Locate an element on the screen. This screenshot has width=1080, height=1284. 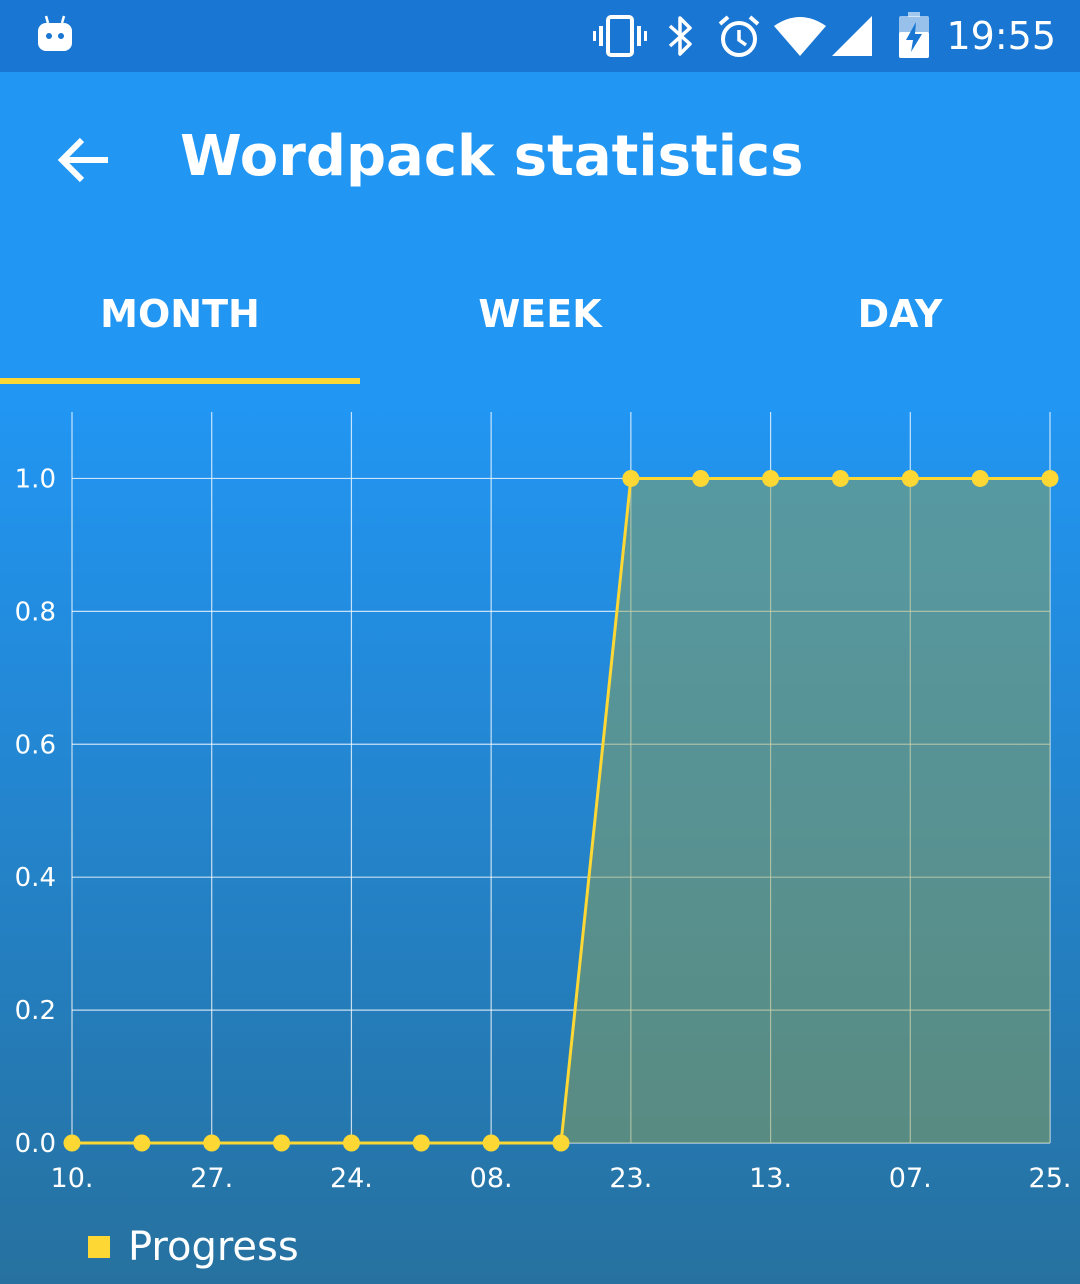
status-time: 19:55 is located at coordinates (1001, 36).